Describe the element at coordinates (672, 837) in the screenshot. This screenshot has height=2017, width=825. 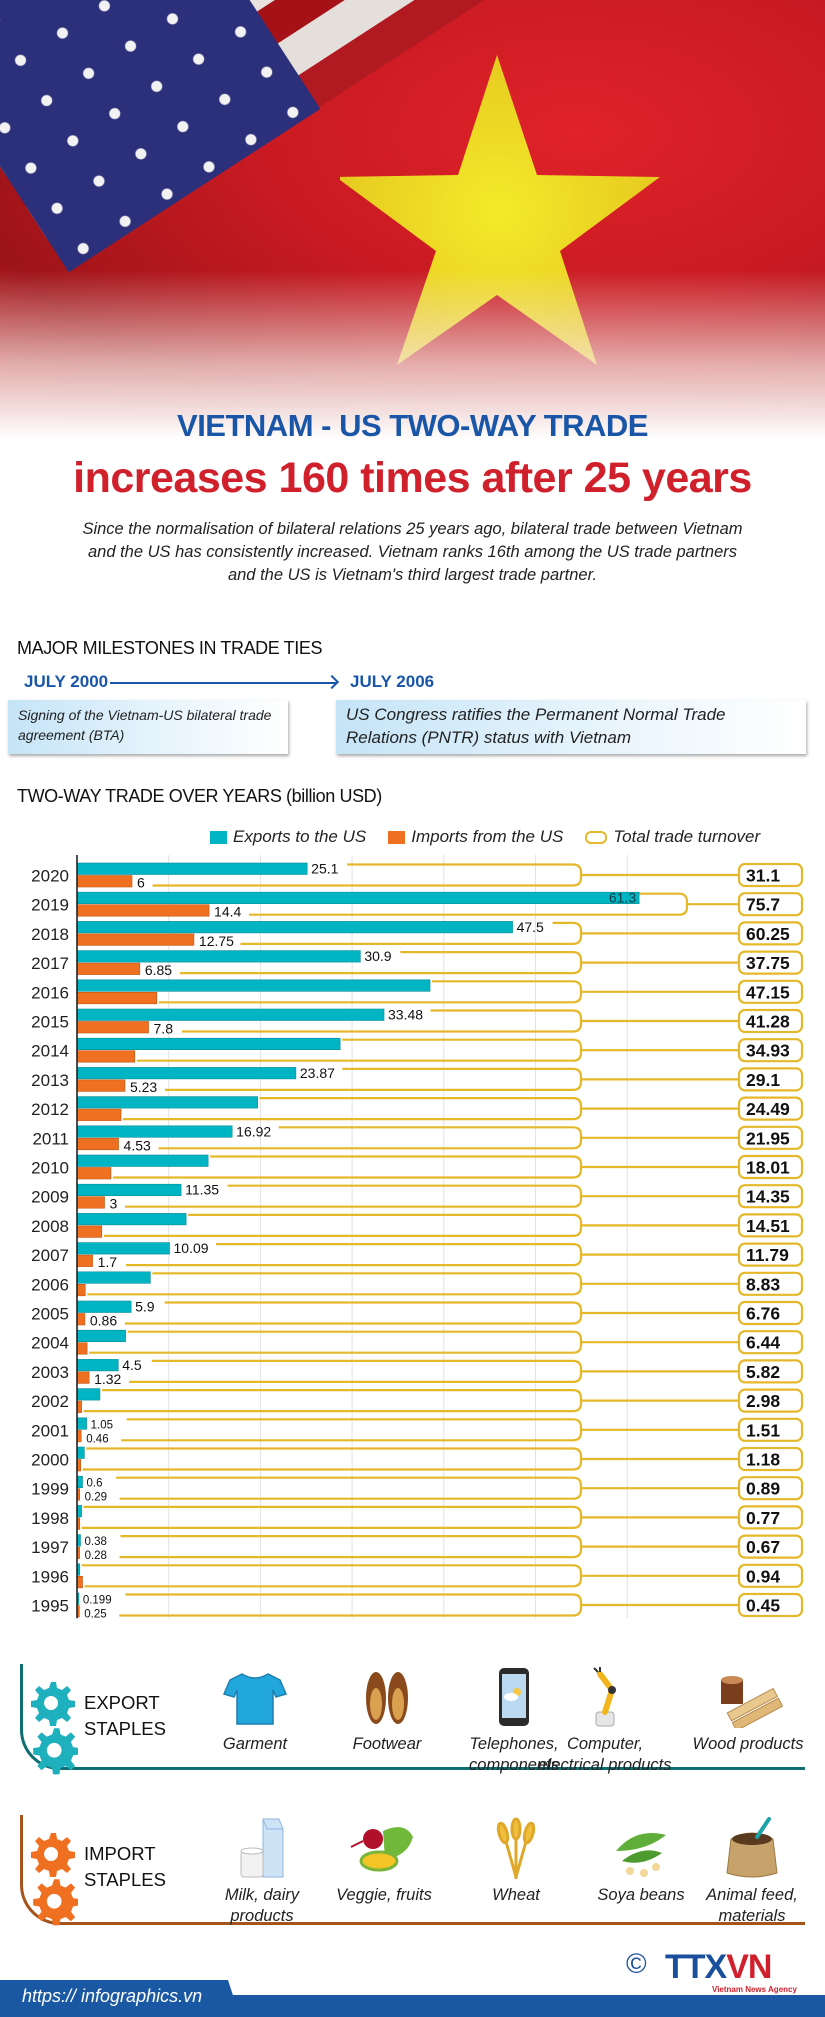
I see `legend-total: Total trade turnover` at that location.